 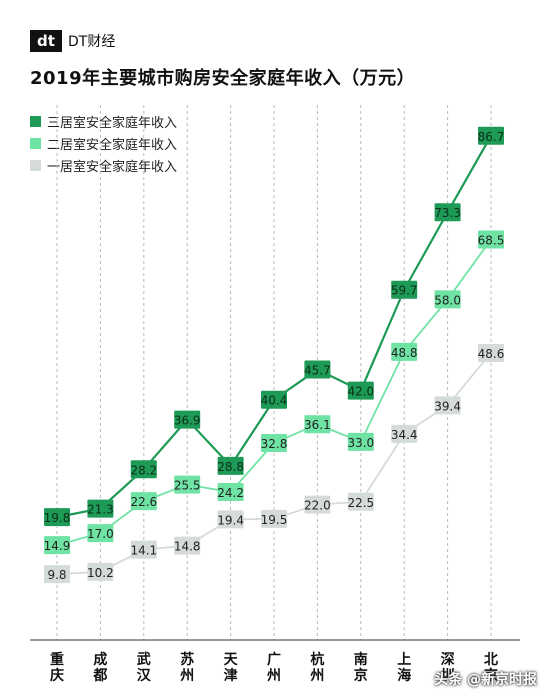 I want to click on x-tick-label: 南京, so click(x=361, y=667).